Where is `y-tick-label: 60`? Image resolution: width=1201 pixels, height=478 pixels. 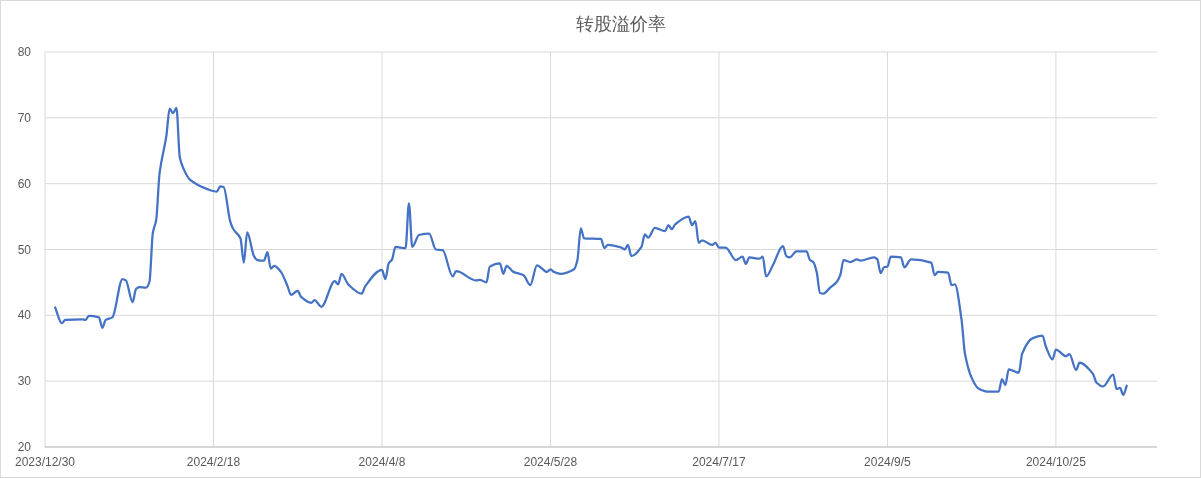
y-tick-label: 60 is located at coordinates (24, 183).